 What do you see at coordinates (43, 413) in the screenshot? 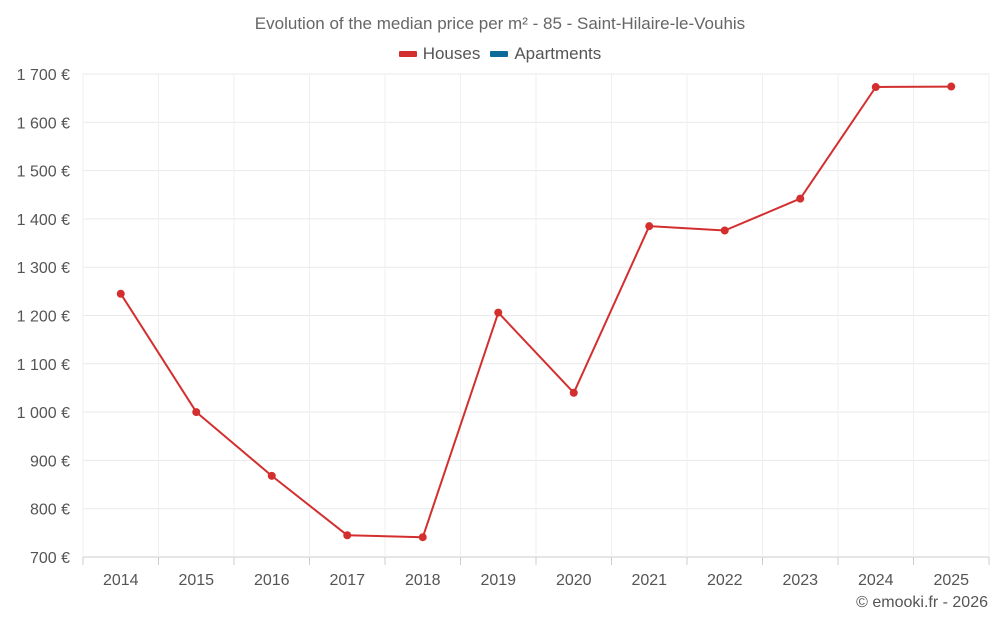
I see `y-tick-label: 1 000 €` at bounding box center [43, 413].